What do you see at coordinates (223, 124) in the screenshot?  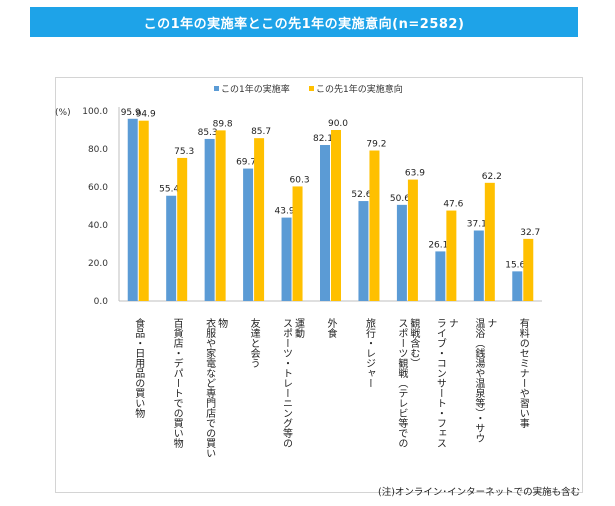 I see `data-label-series2: 89.8` at bounding box center [223, 124].